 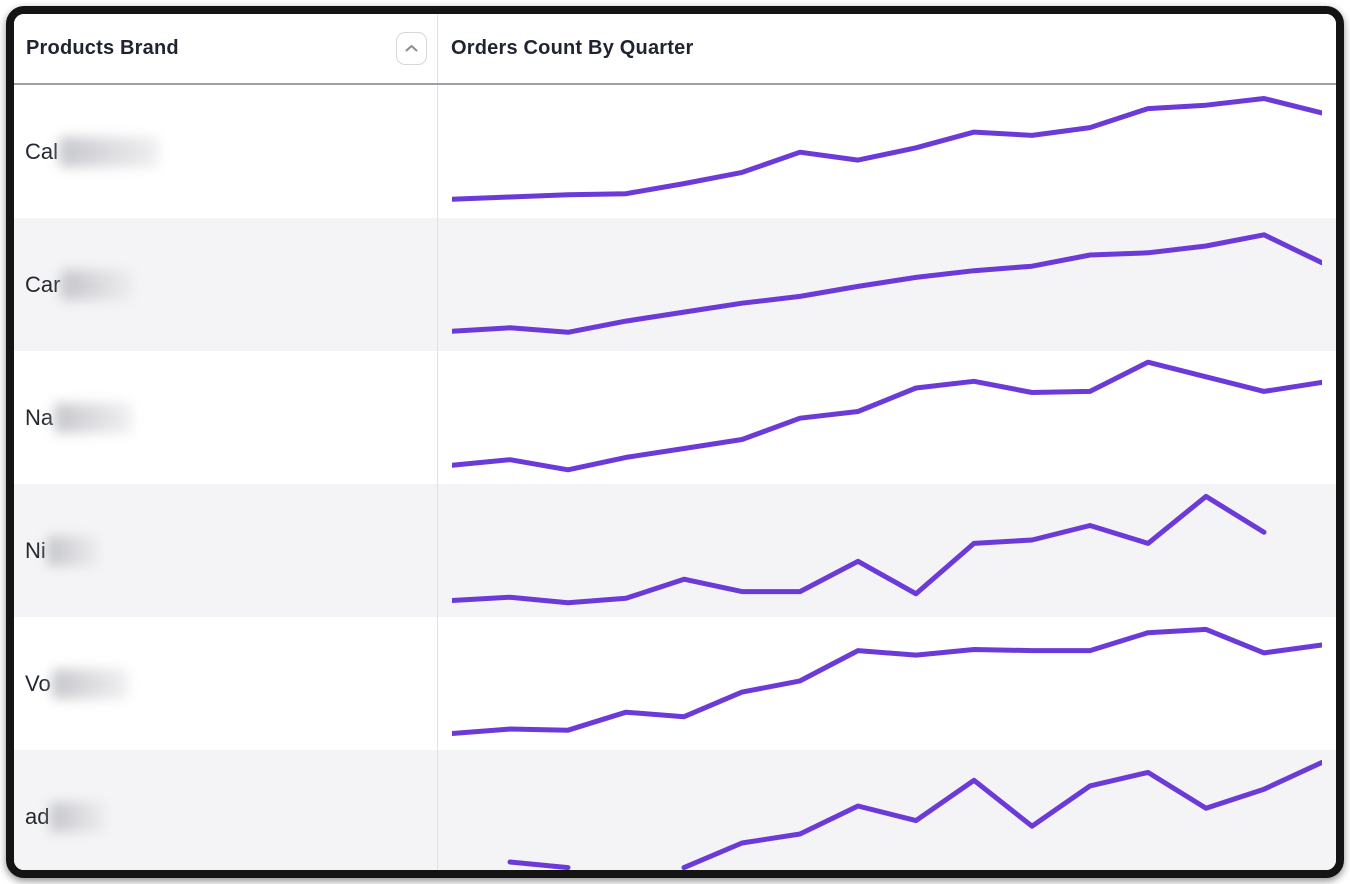 I want to click on table-row: Car, so click(x=675, y=284).